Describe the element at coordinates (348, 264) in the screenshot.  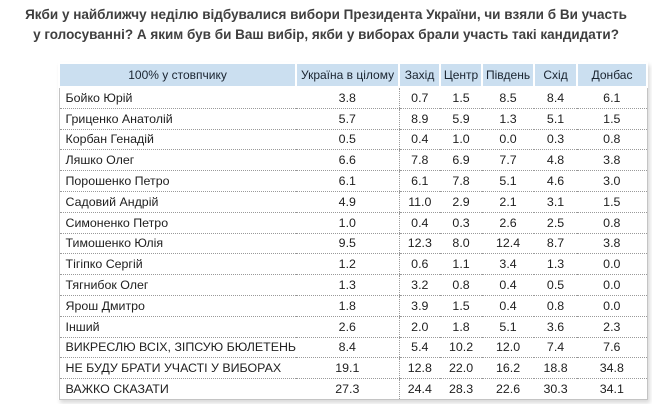
I see `cell-value: 1.2` at that location.